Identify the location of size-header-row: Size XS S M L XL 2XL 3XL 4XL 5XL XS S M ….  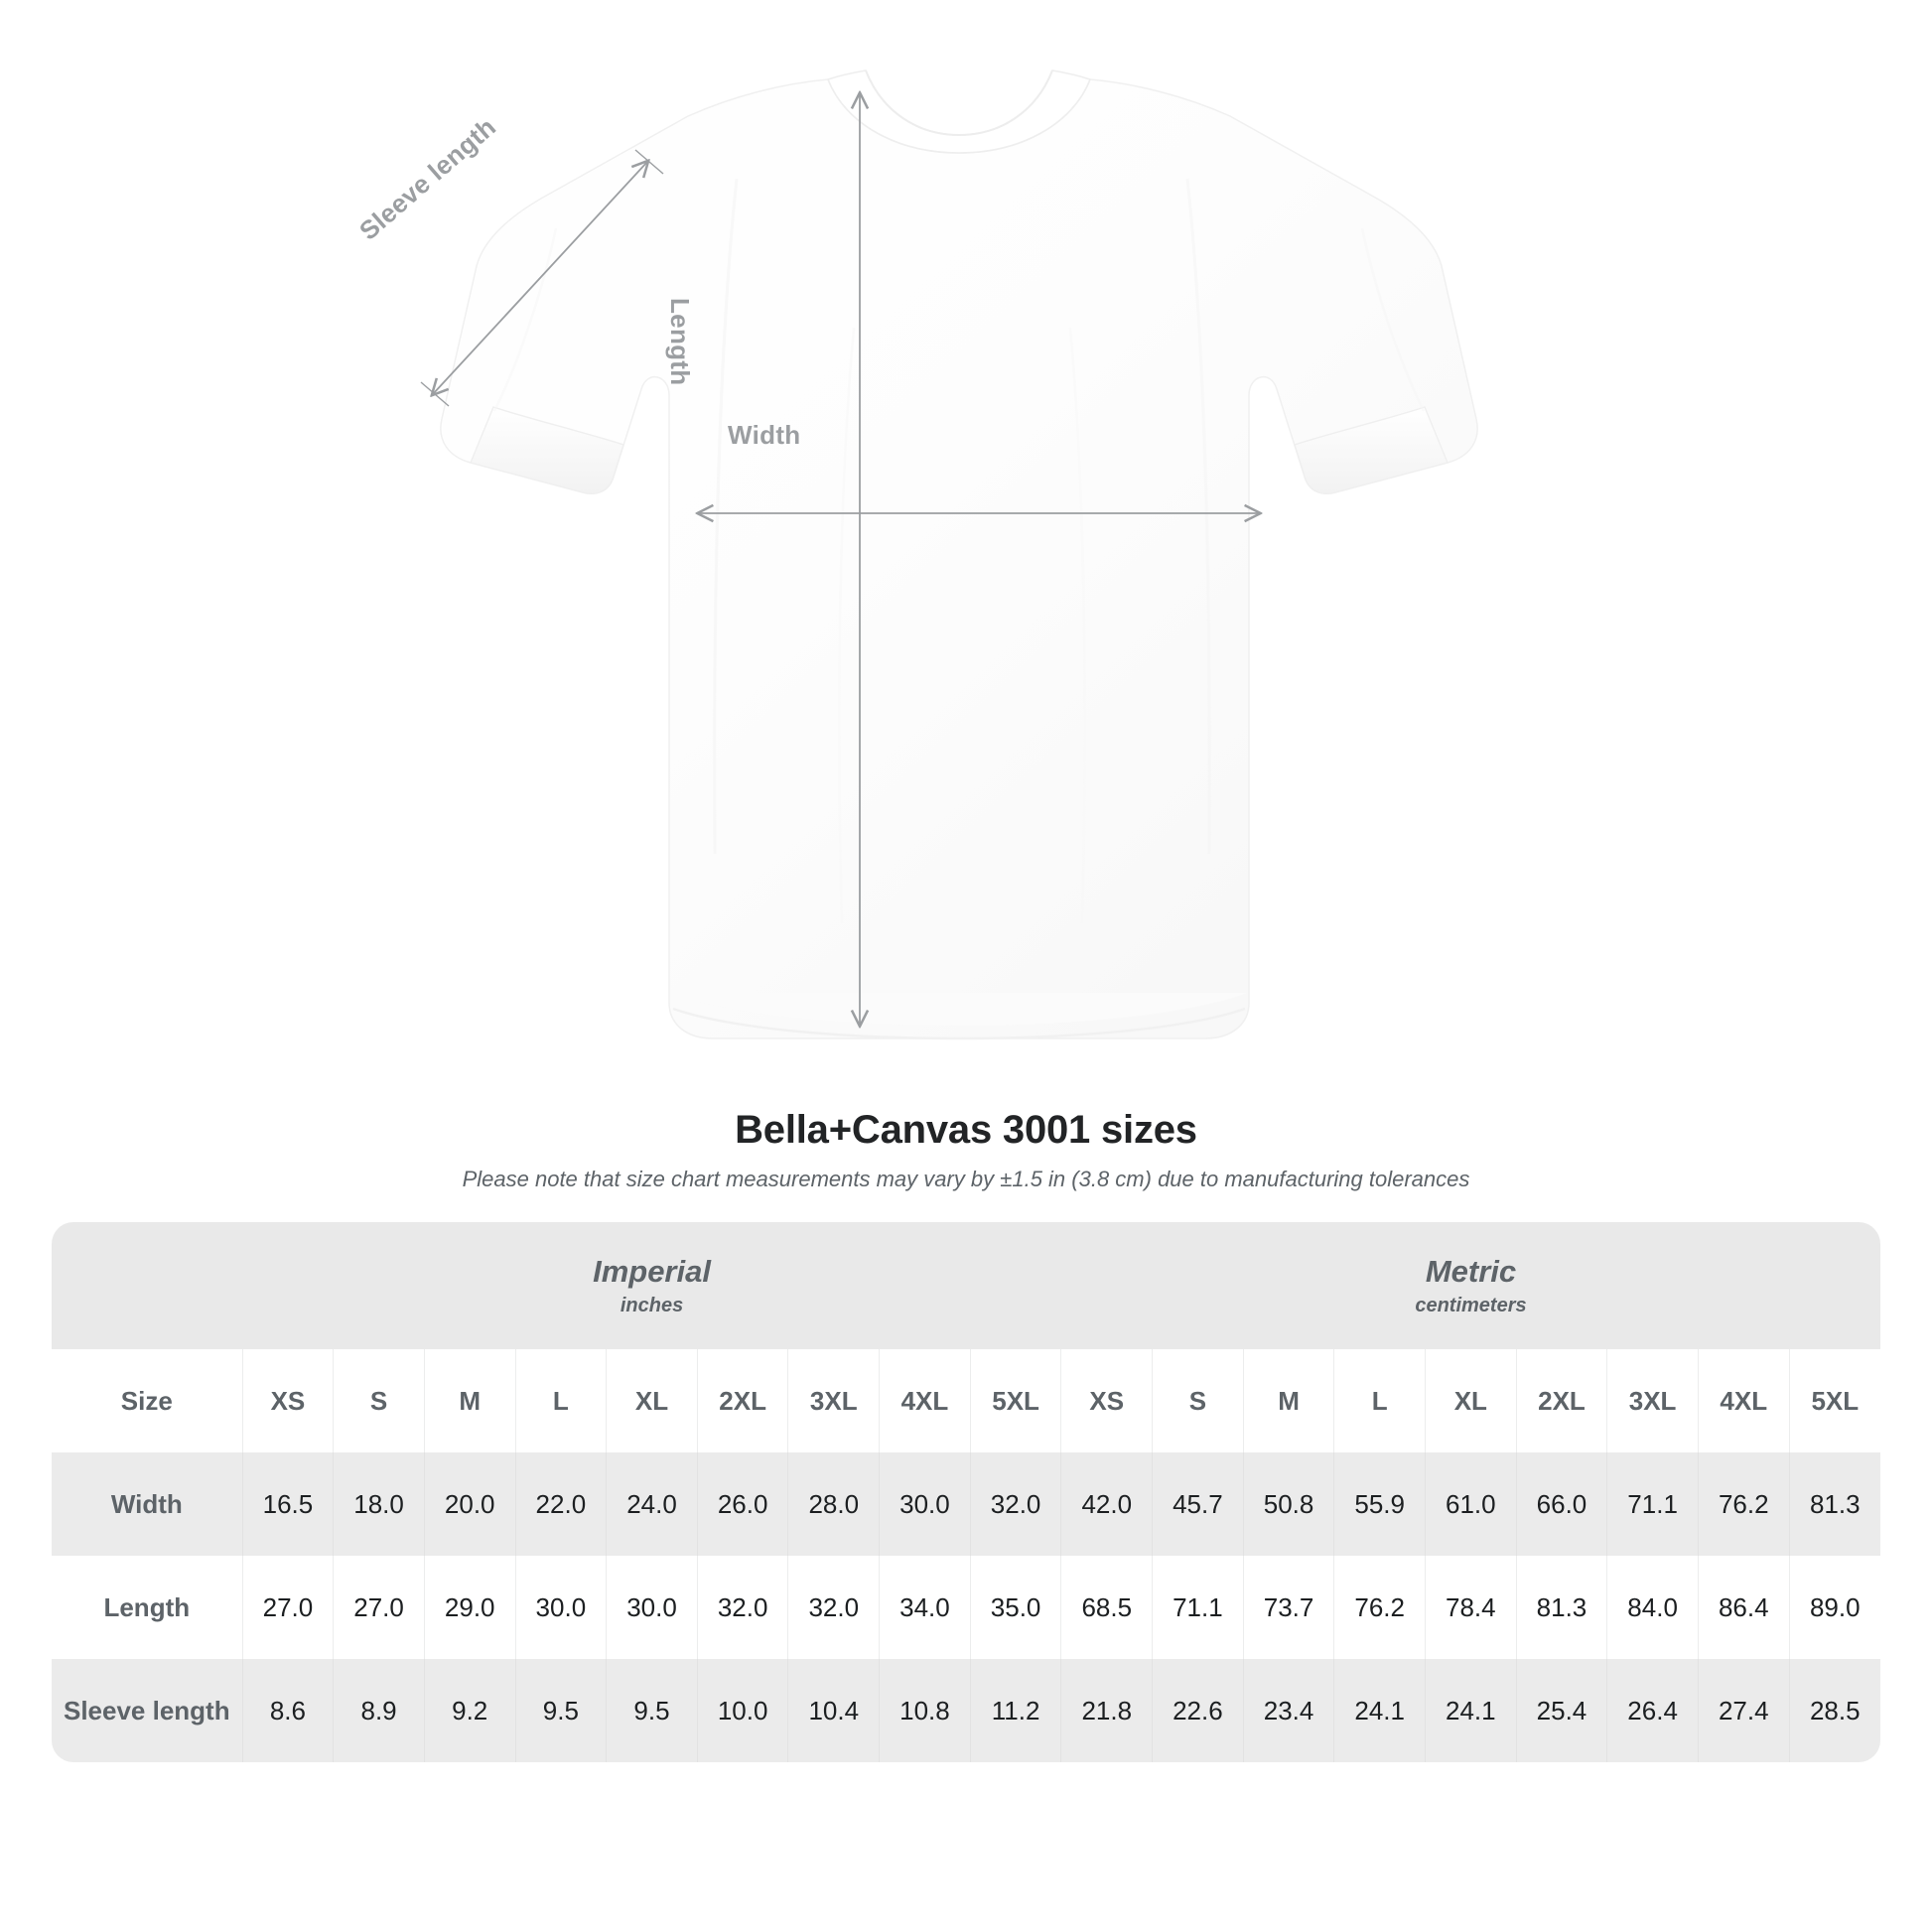
(966, 1401).